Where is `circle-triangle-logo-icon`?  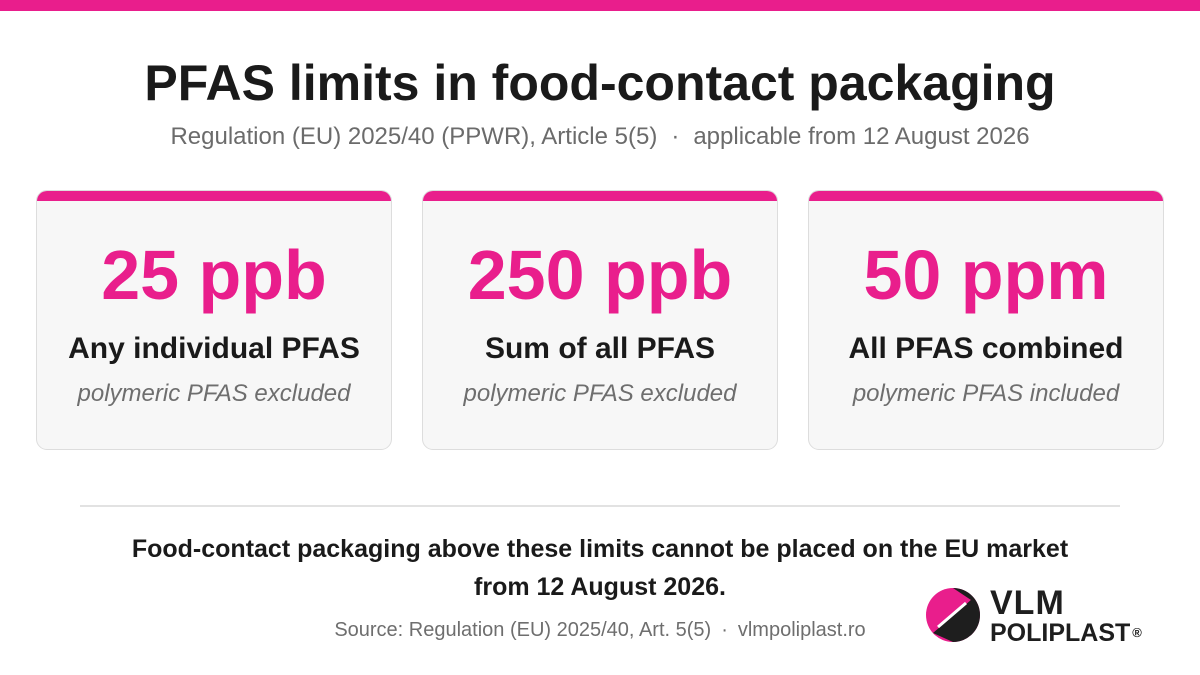 circle-triangle-logo-icon is located at coordinates (953, 615).